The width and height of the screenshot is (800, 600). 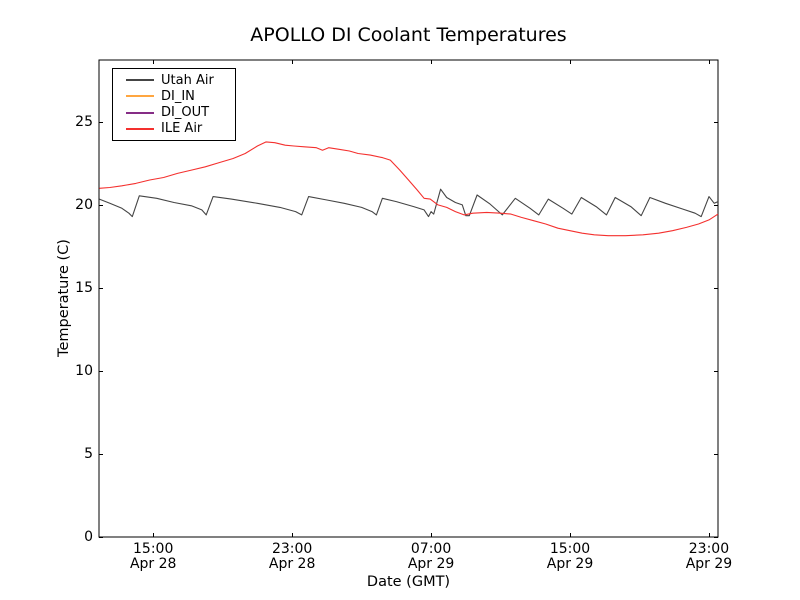 I want to click on legend-swatch-utah-air, so click(x=140, y=80).